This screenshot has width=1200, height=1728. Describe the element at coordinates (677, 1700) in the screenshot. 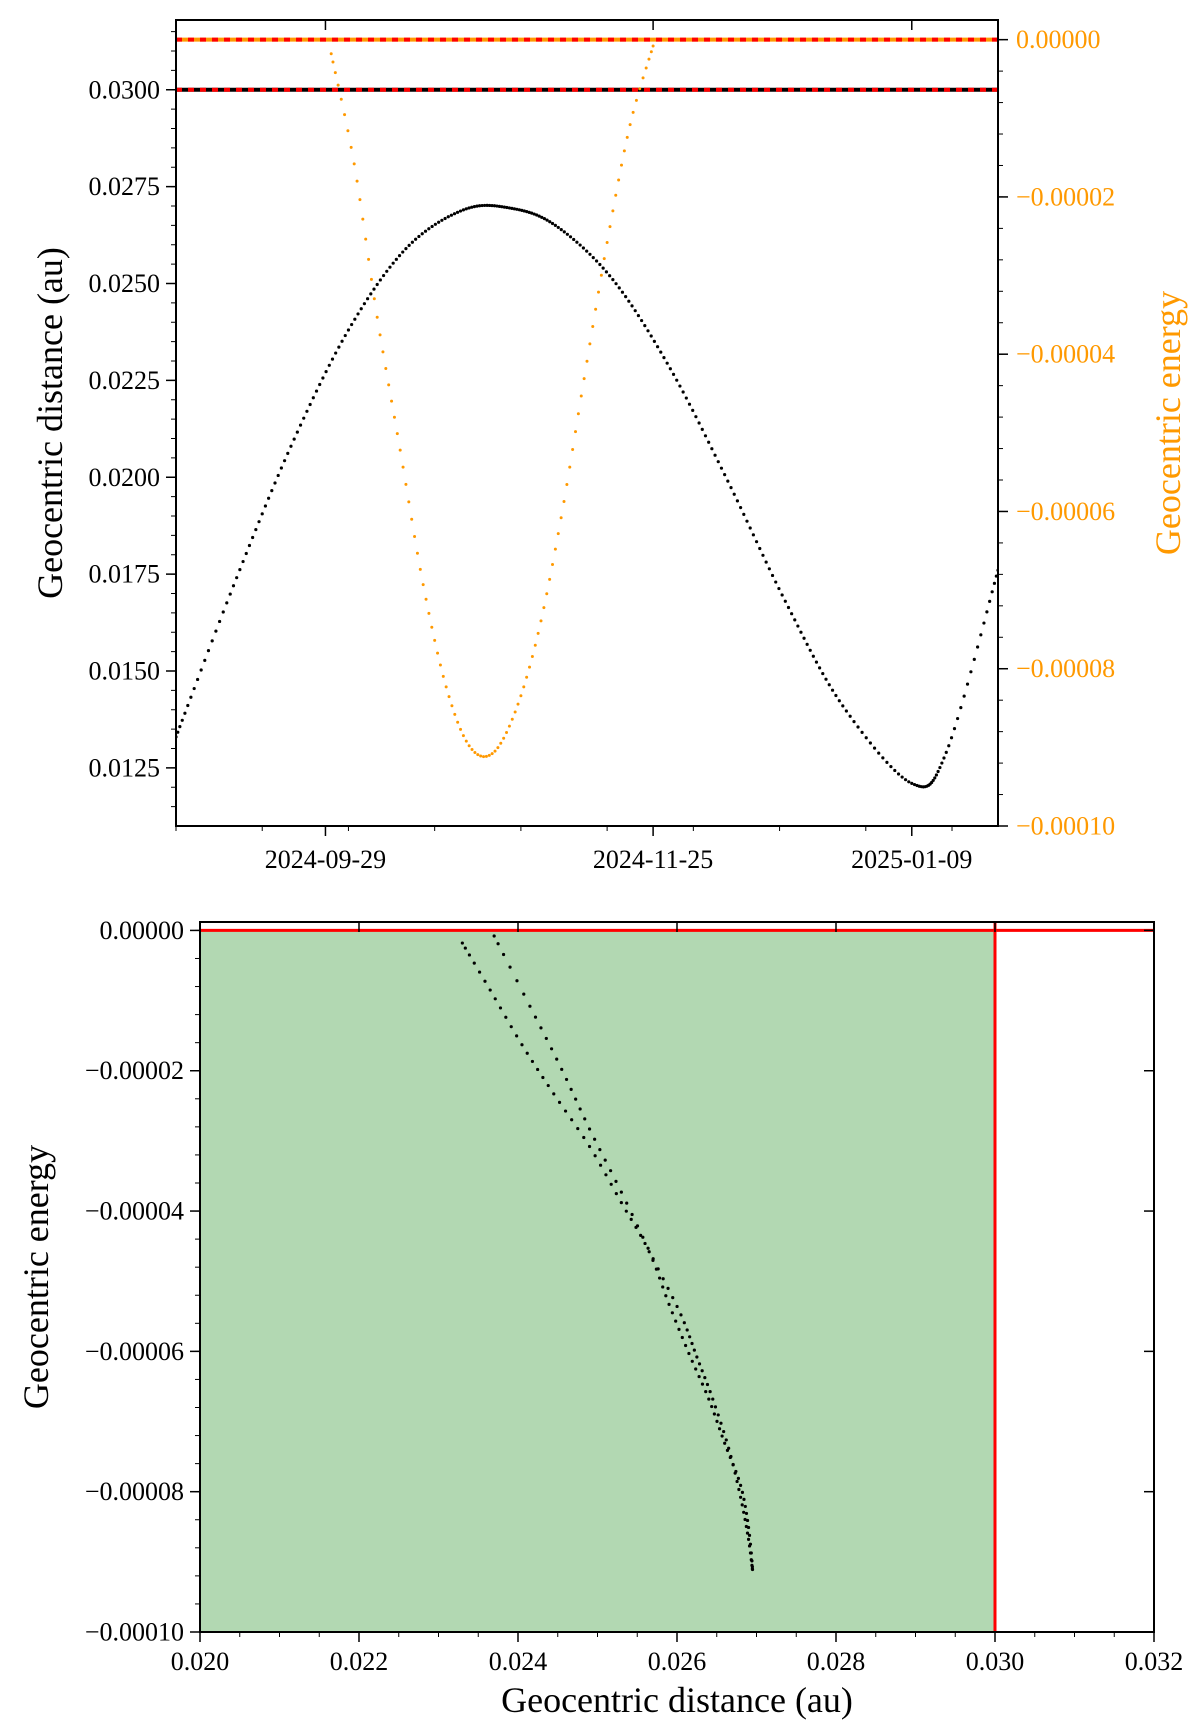

I see `bottom-x-axis-title: Geocentric distance (au)` at that location.